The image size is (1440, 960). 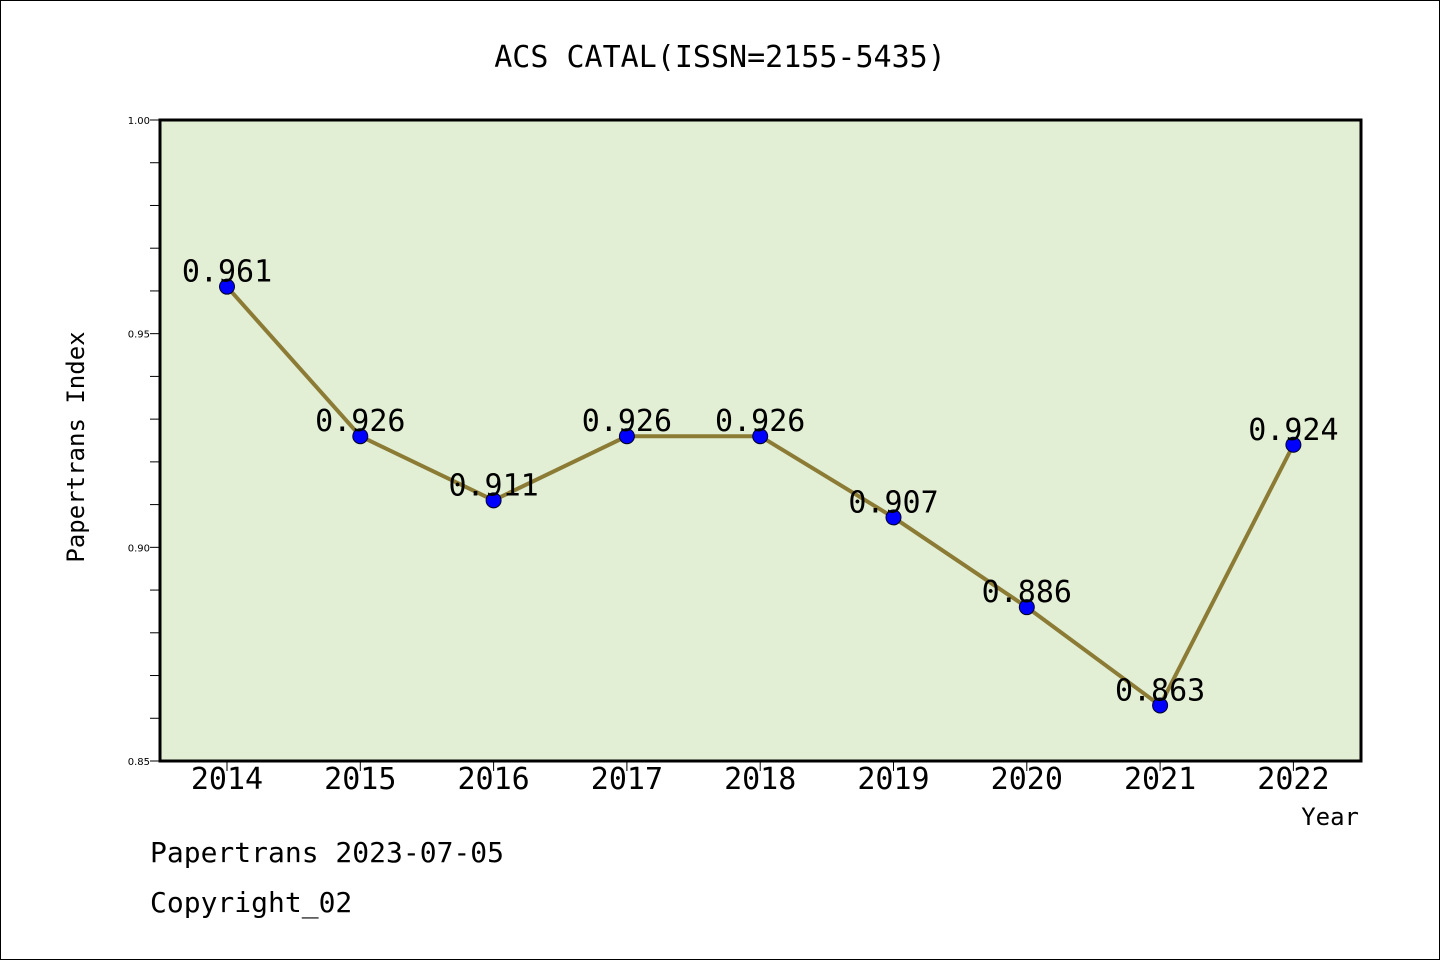 What do you see at coordinates (493, 779) in the screenshot?
I see `x-tick-label: 2016` at bounding box center [493, 779].